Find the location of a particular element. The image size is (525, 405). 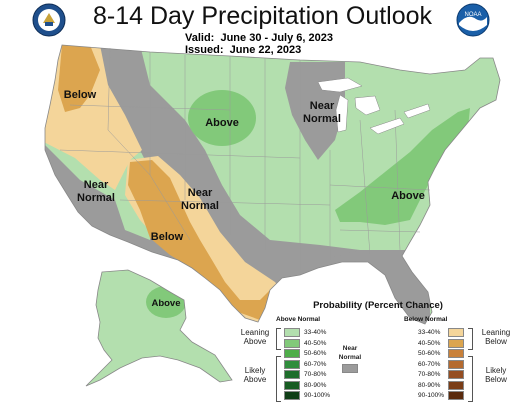

legend-below-label: 80-90% is located at coordinates (429, 385).